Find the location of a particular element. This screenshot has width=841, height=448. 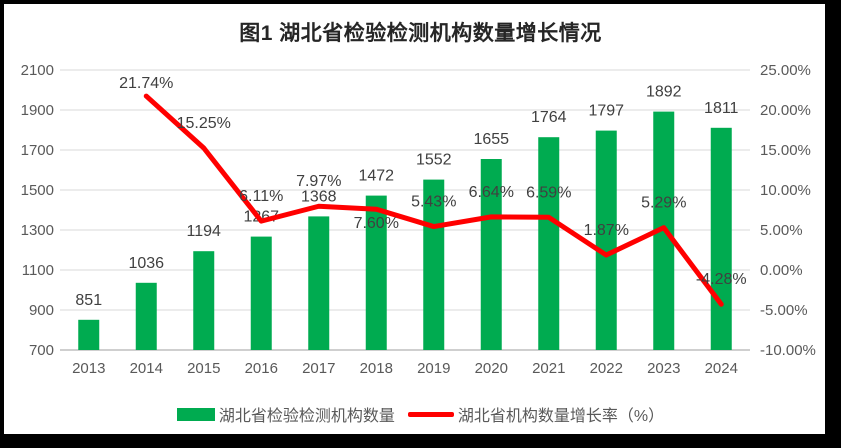

line-series-swatch-icon is located at coordinates (430, 414).